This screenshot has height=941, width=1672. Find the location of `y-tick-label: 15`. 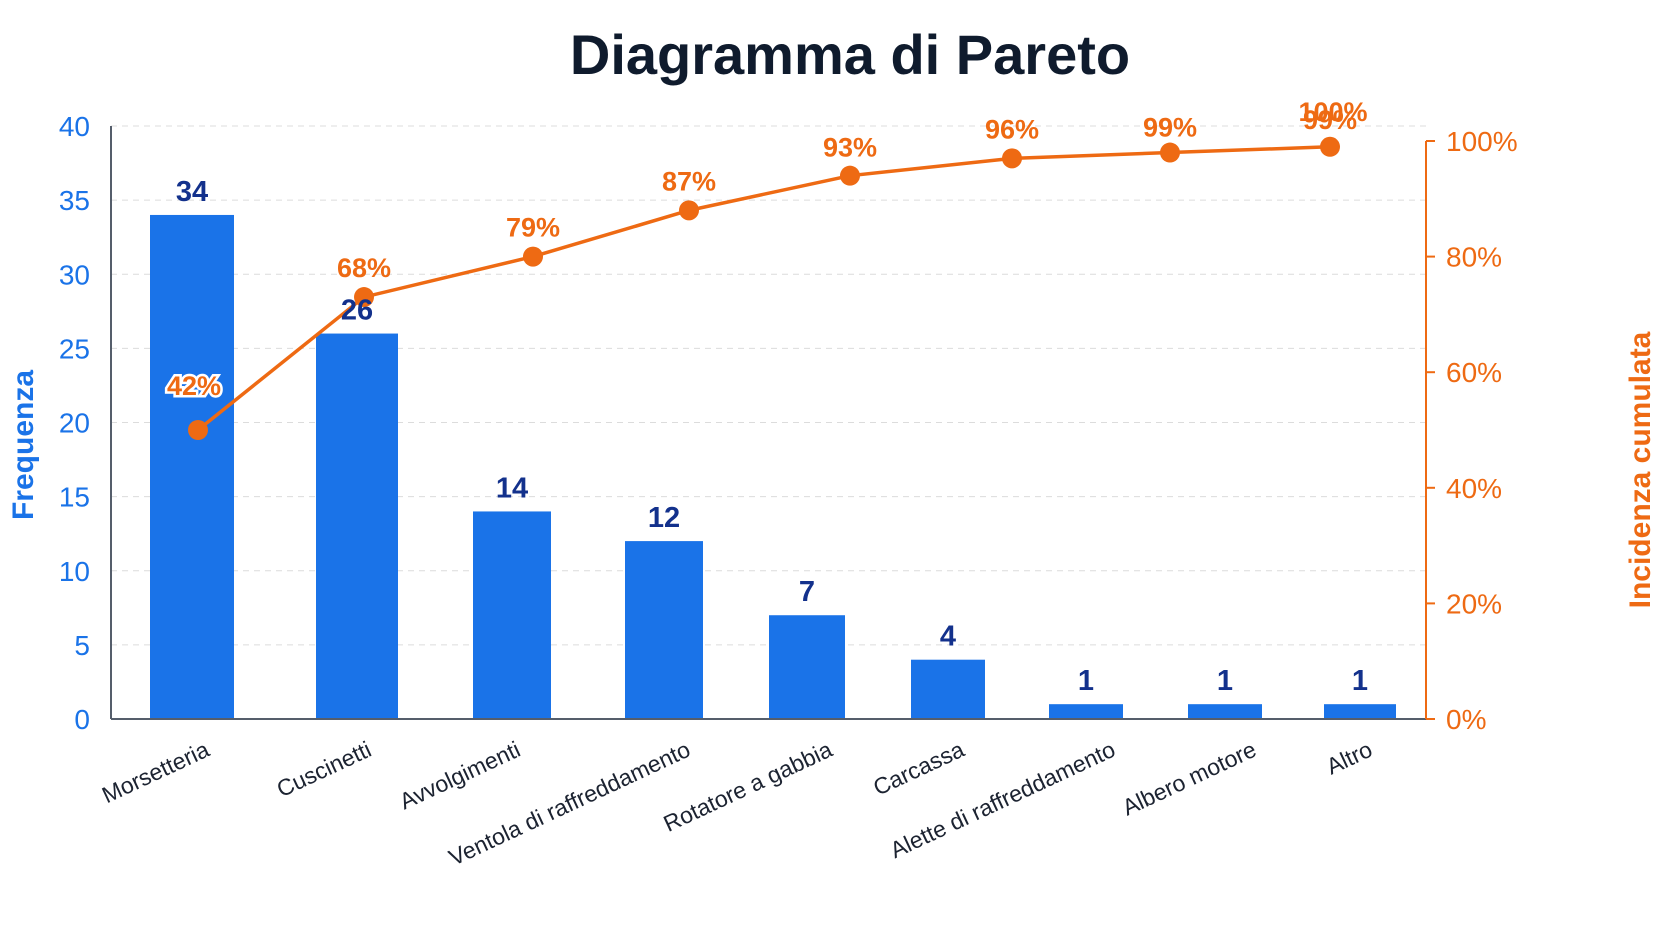

y-tick-label: 15 is located at coordinates (74, 497).